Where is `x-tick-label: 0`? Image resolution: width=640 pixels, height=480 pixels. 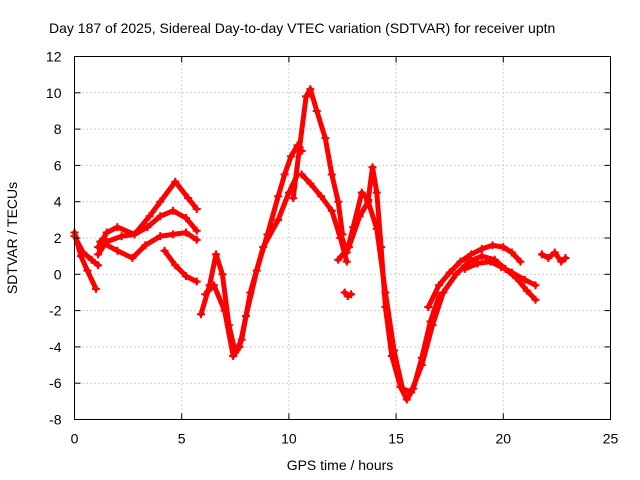 x-tick-label: 0 is located at coordinates (75, 439).